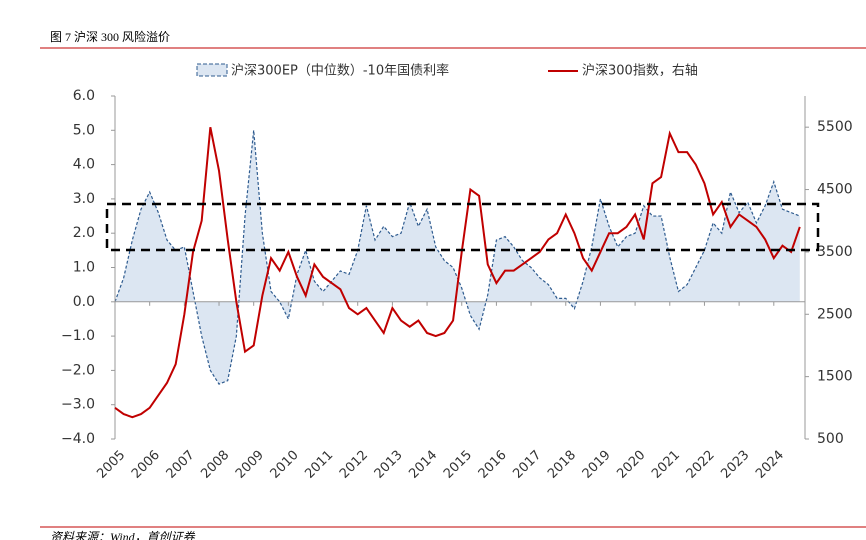 Image resolution: width=866 pixels, height=540 pixels. What do you see at coordinates (835, 314) in the screenshot?
I see `y2-tick-label: 2500` at bounding box center [835, 314].